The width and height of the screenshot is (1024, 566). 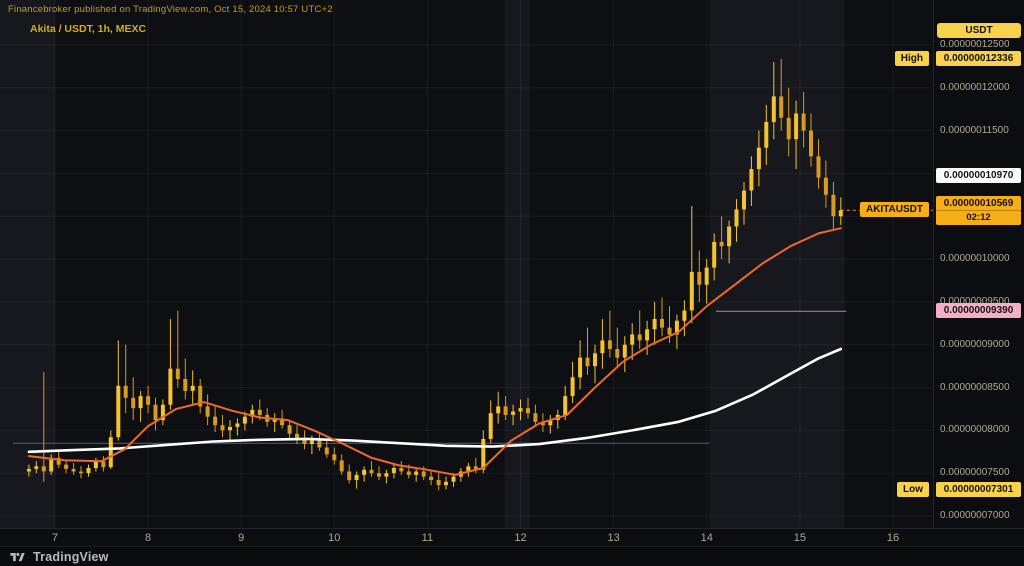 I want to click on symbol-title: Akita / USDT, 1h, MEXC, so click(x=88, y=29).